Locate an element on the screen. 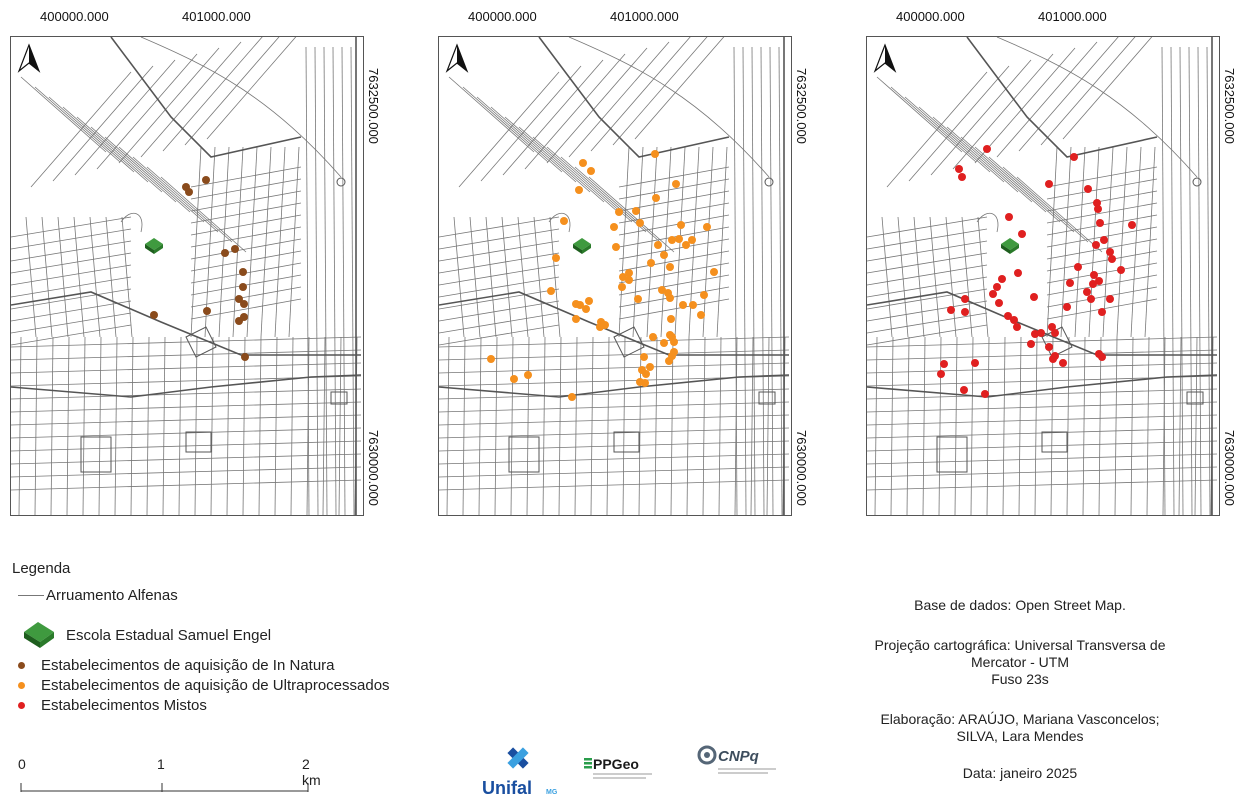 The height and width of the screenshot is (801, 1243). scale-label: 2 km is located at coordinates (311, 772).